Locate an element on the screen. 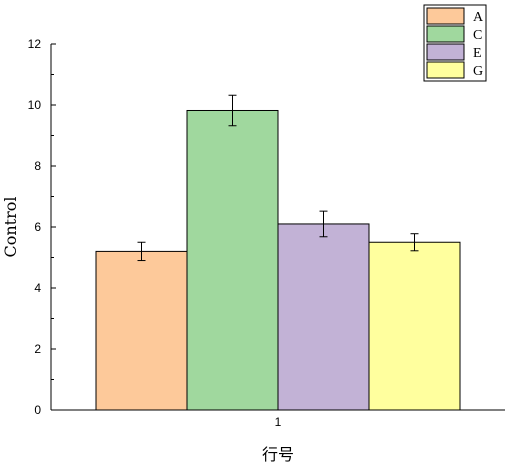  x-tick-label: 1 is located at coordinates (278, 422).